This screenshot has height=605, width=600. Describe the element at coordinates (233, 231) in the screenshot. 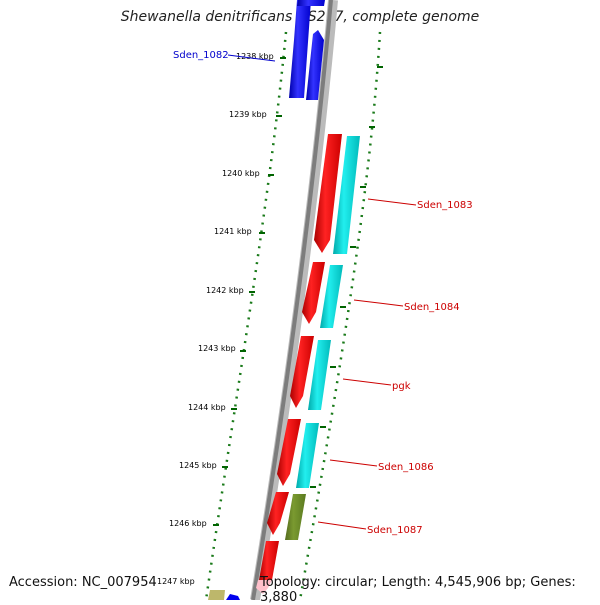

I see `tick-label-1241: 1241 kbp` at that location.